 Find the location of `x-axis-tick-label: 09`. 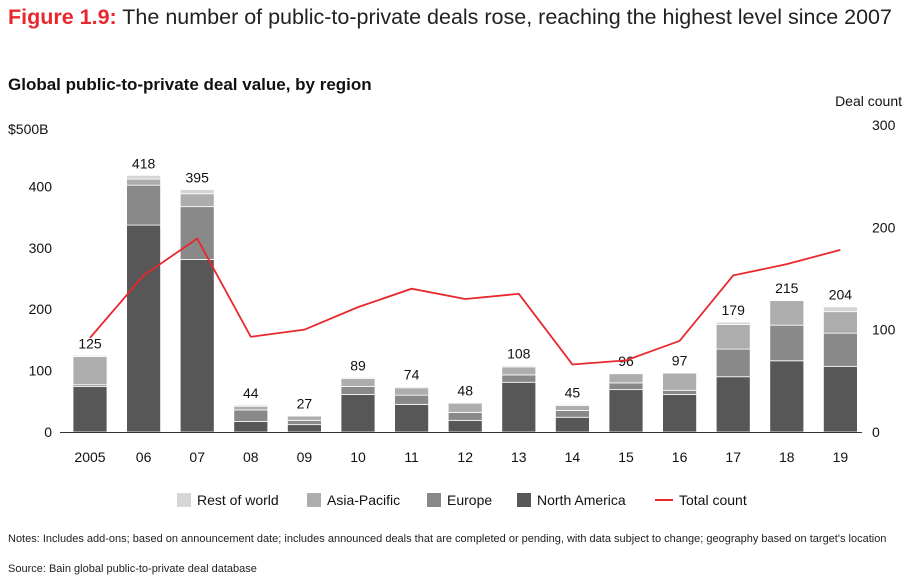

x-axis-tick-label: 09 is located at coordinates (305, 457).